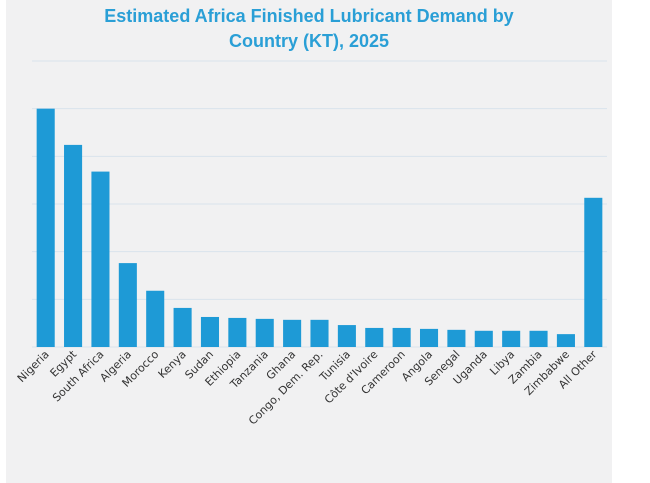  I want to click on bar-tunisia, so click(346, 336).